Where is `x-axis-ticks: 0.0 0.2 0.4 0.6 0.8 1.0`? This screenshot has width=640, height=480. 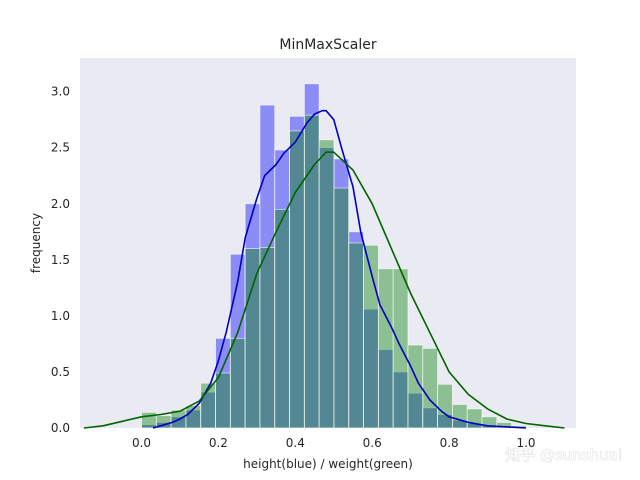 x-axis-ticks: 0.0 0.2 0.4 0.6 0.8 1.0 is located at coordinates (334, 443).